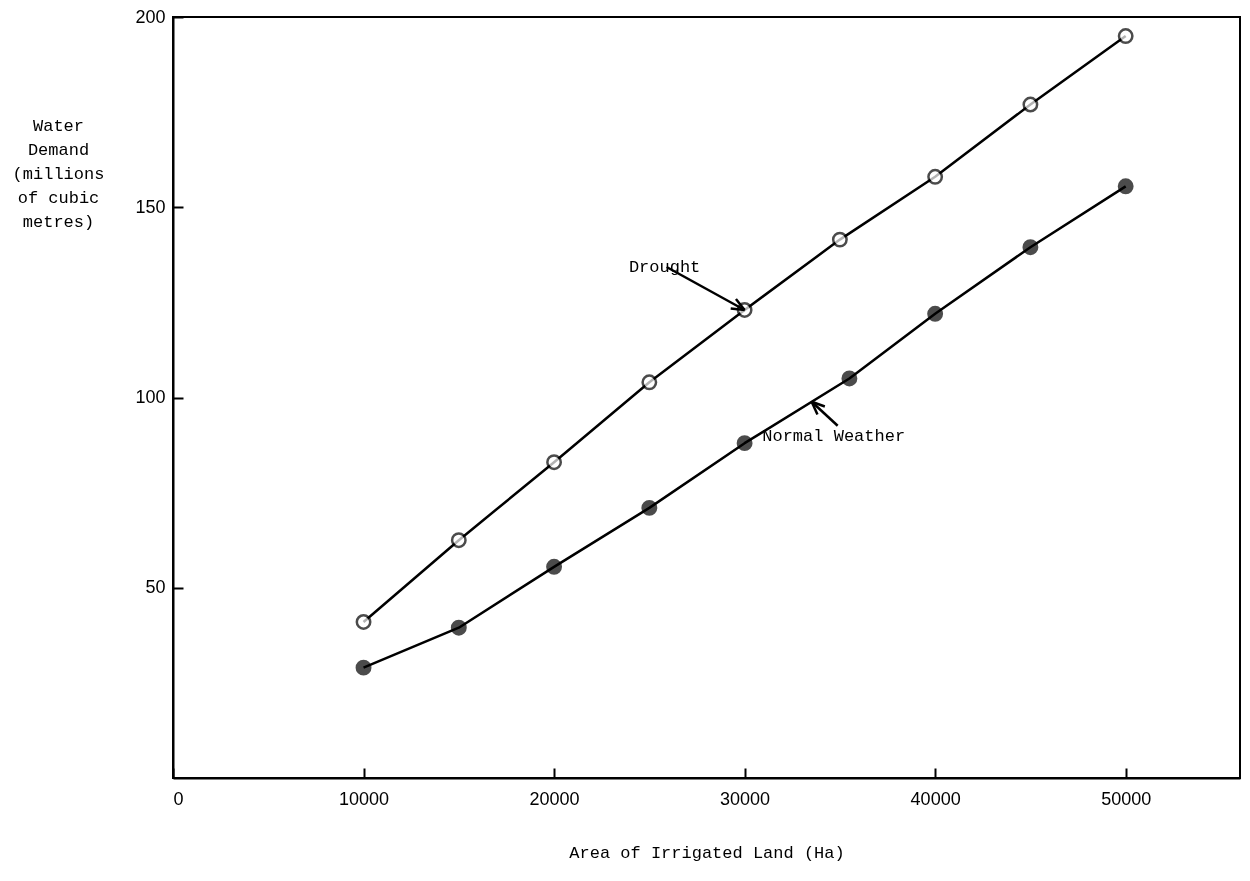 The image size is (1250, 881). What do you see at coordinates (834, 436) in the screenshot?
I see `legend-label: Normal Weather` at bounding box center [834, 436].